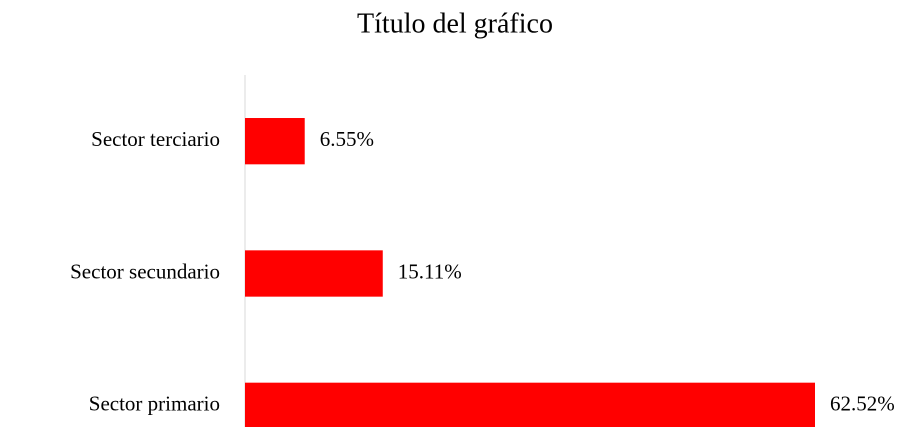  Describe the element at coordinates (455, 23) in the screenshot. I see `chart-title: Título del gráfico` at that location.